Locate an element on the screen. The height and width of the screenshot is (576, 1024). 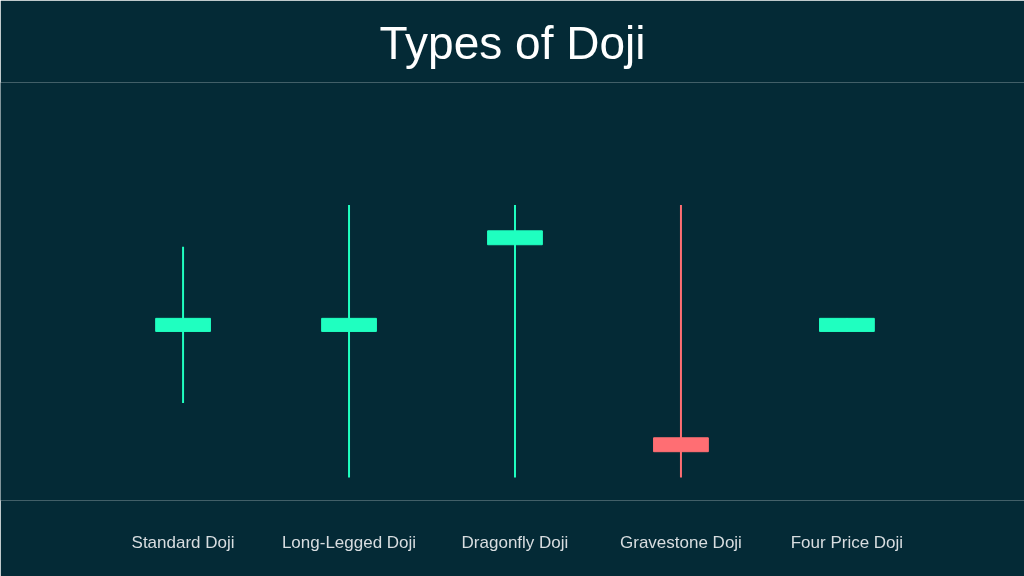
x-tick-label: Gravestone Doji is located at coordinates (681, 542).